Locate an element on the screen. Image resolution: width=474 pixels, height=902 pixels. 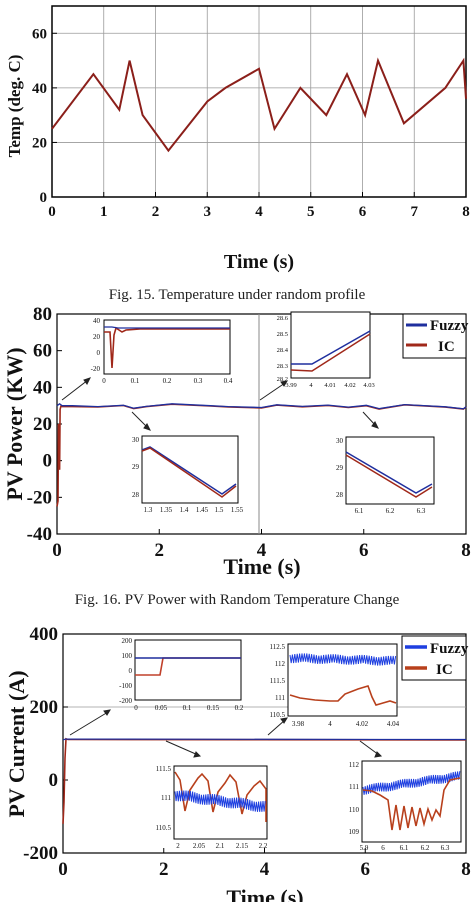
inset-xtick: 1.3 is located at coordinates (148, 510).